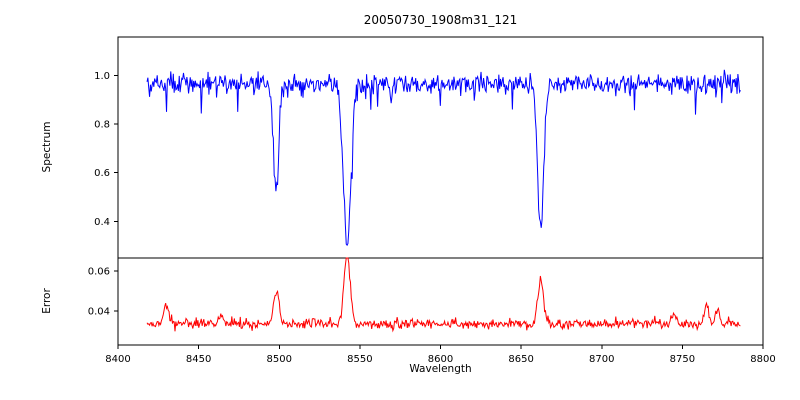 The image size is (800, 400). Describe the element at coordinates (440, 369) in the screenshot. I see `x-axis-label: Wavelength` at that location.